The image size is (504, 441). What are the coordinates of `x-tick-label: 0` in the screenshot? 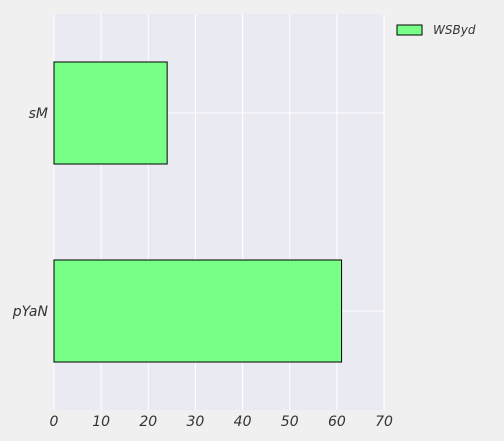 It's located at (54, 422).